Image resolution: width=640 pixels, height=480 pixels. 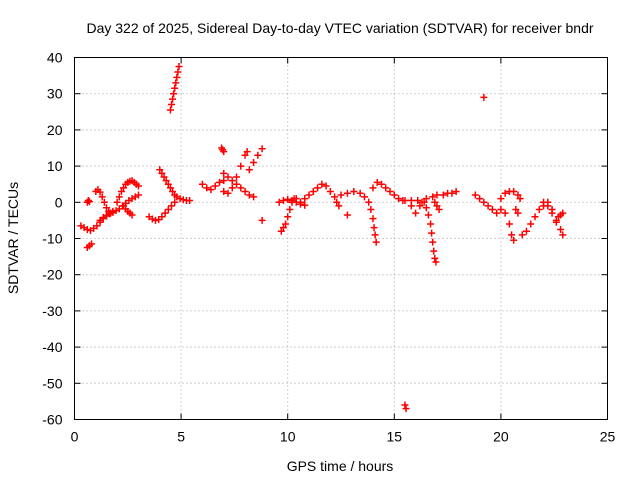 What do you see at coordinates (340, 466) in the screenshot?
I see `x-axis-label: GPS time / hours` at bounding box center [340, 466].